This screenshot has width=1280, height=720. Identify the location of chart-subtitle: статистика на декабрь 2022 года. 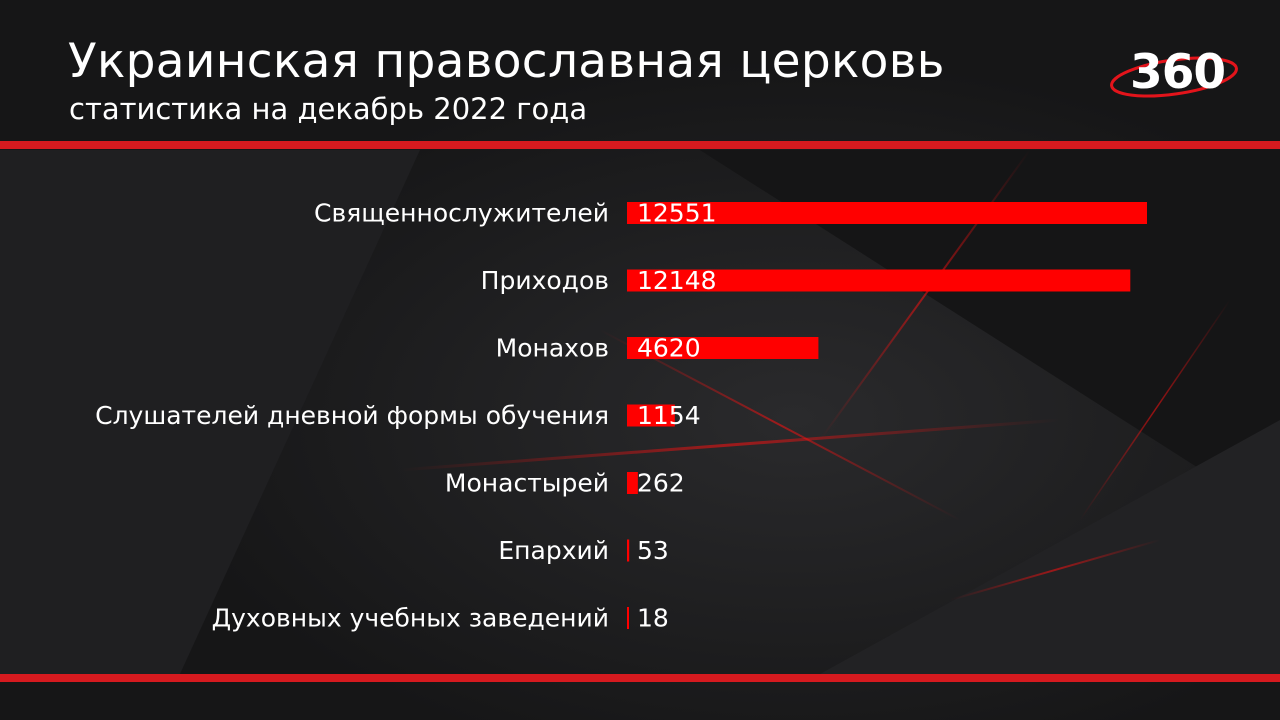
(328, 109).